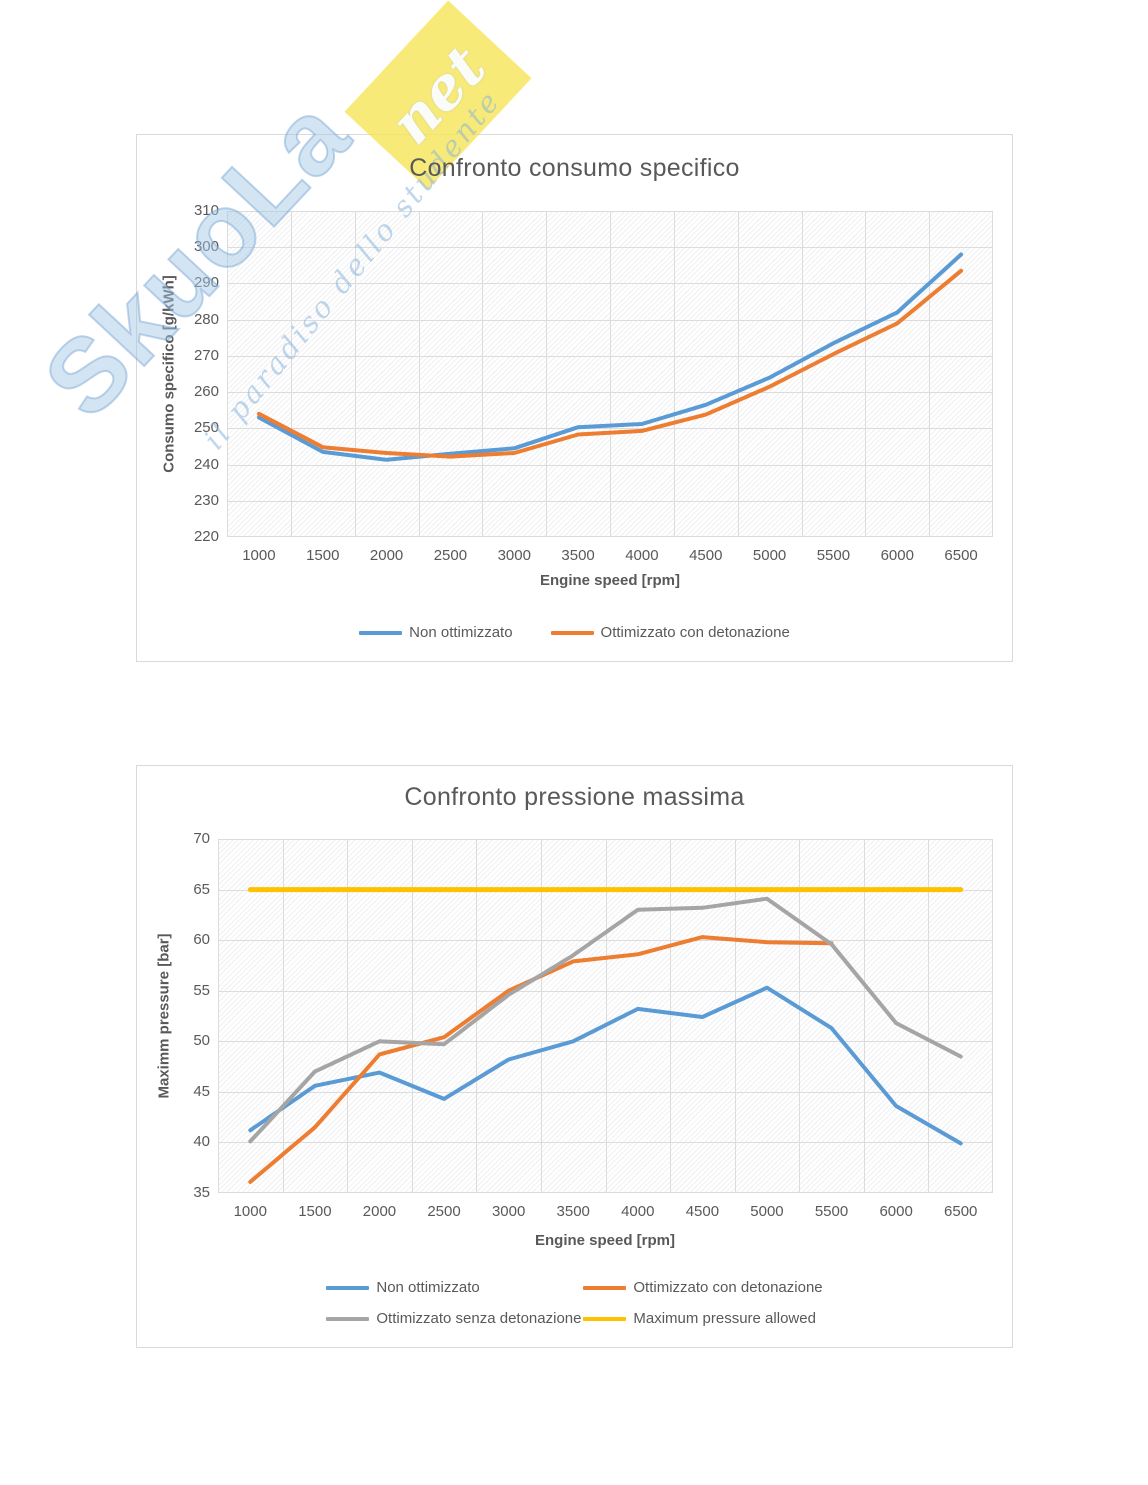 Image resolution: width=1148 pixels, height=1485 pixels. I want to click on chart-title: Confronto pressione massima, so click(574, 797).